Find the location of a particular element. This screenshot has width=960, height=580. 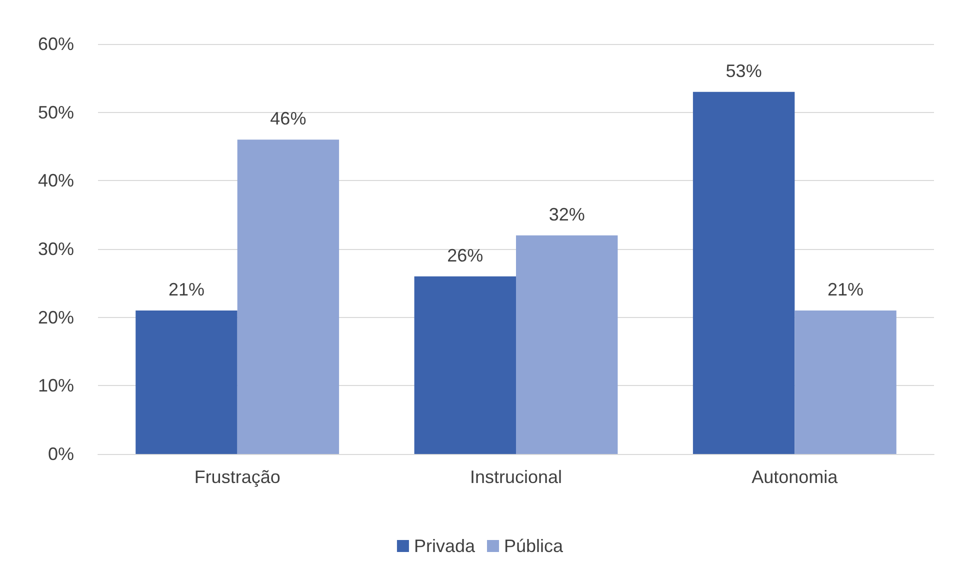

y-tick-label: 60% is located at coordinates (56, 44).